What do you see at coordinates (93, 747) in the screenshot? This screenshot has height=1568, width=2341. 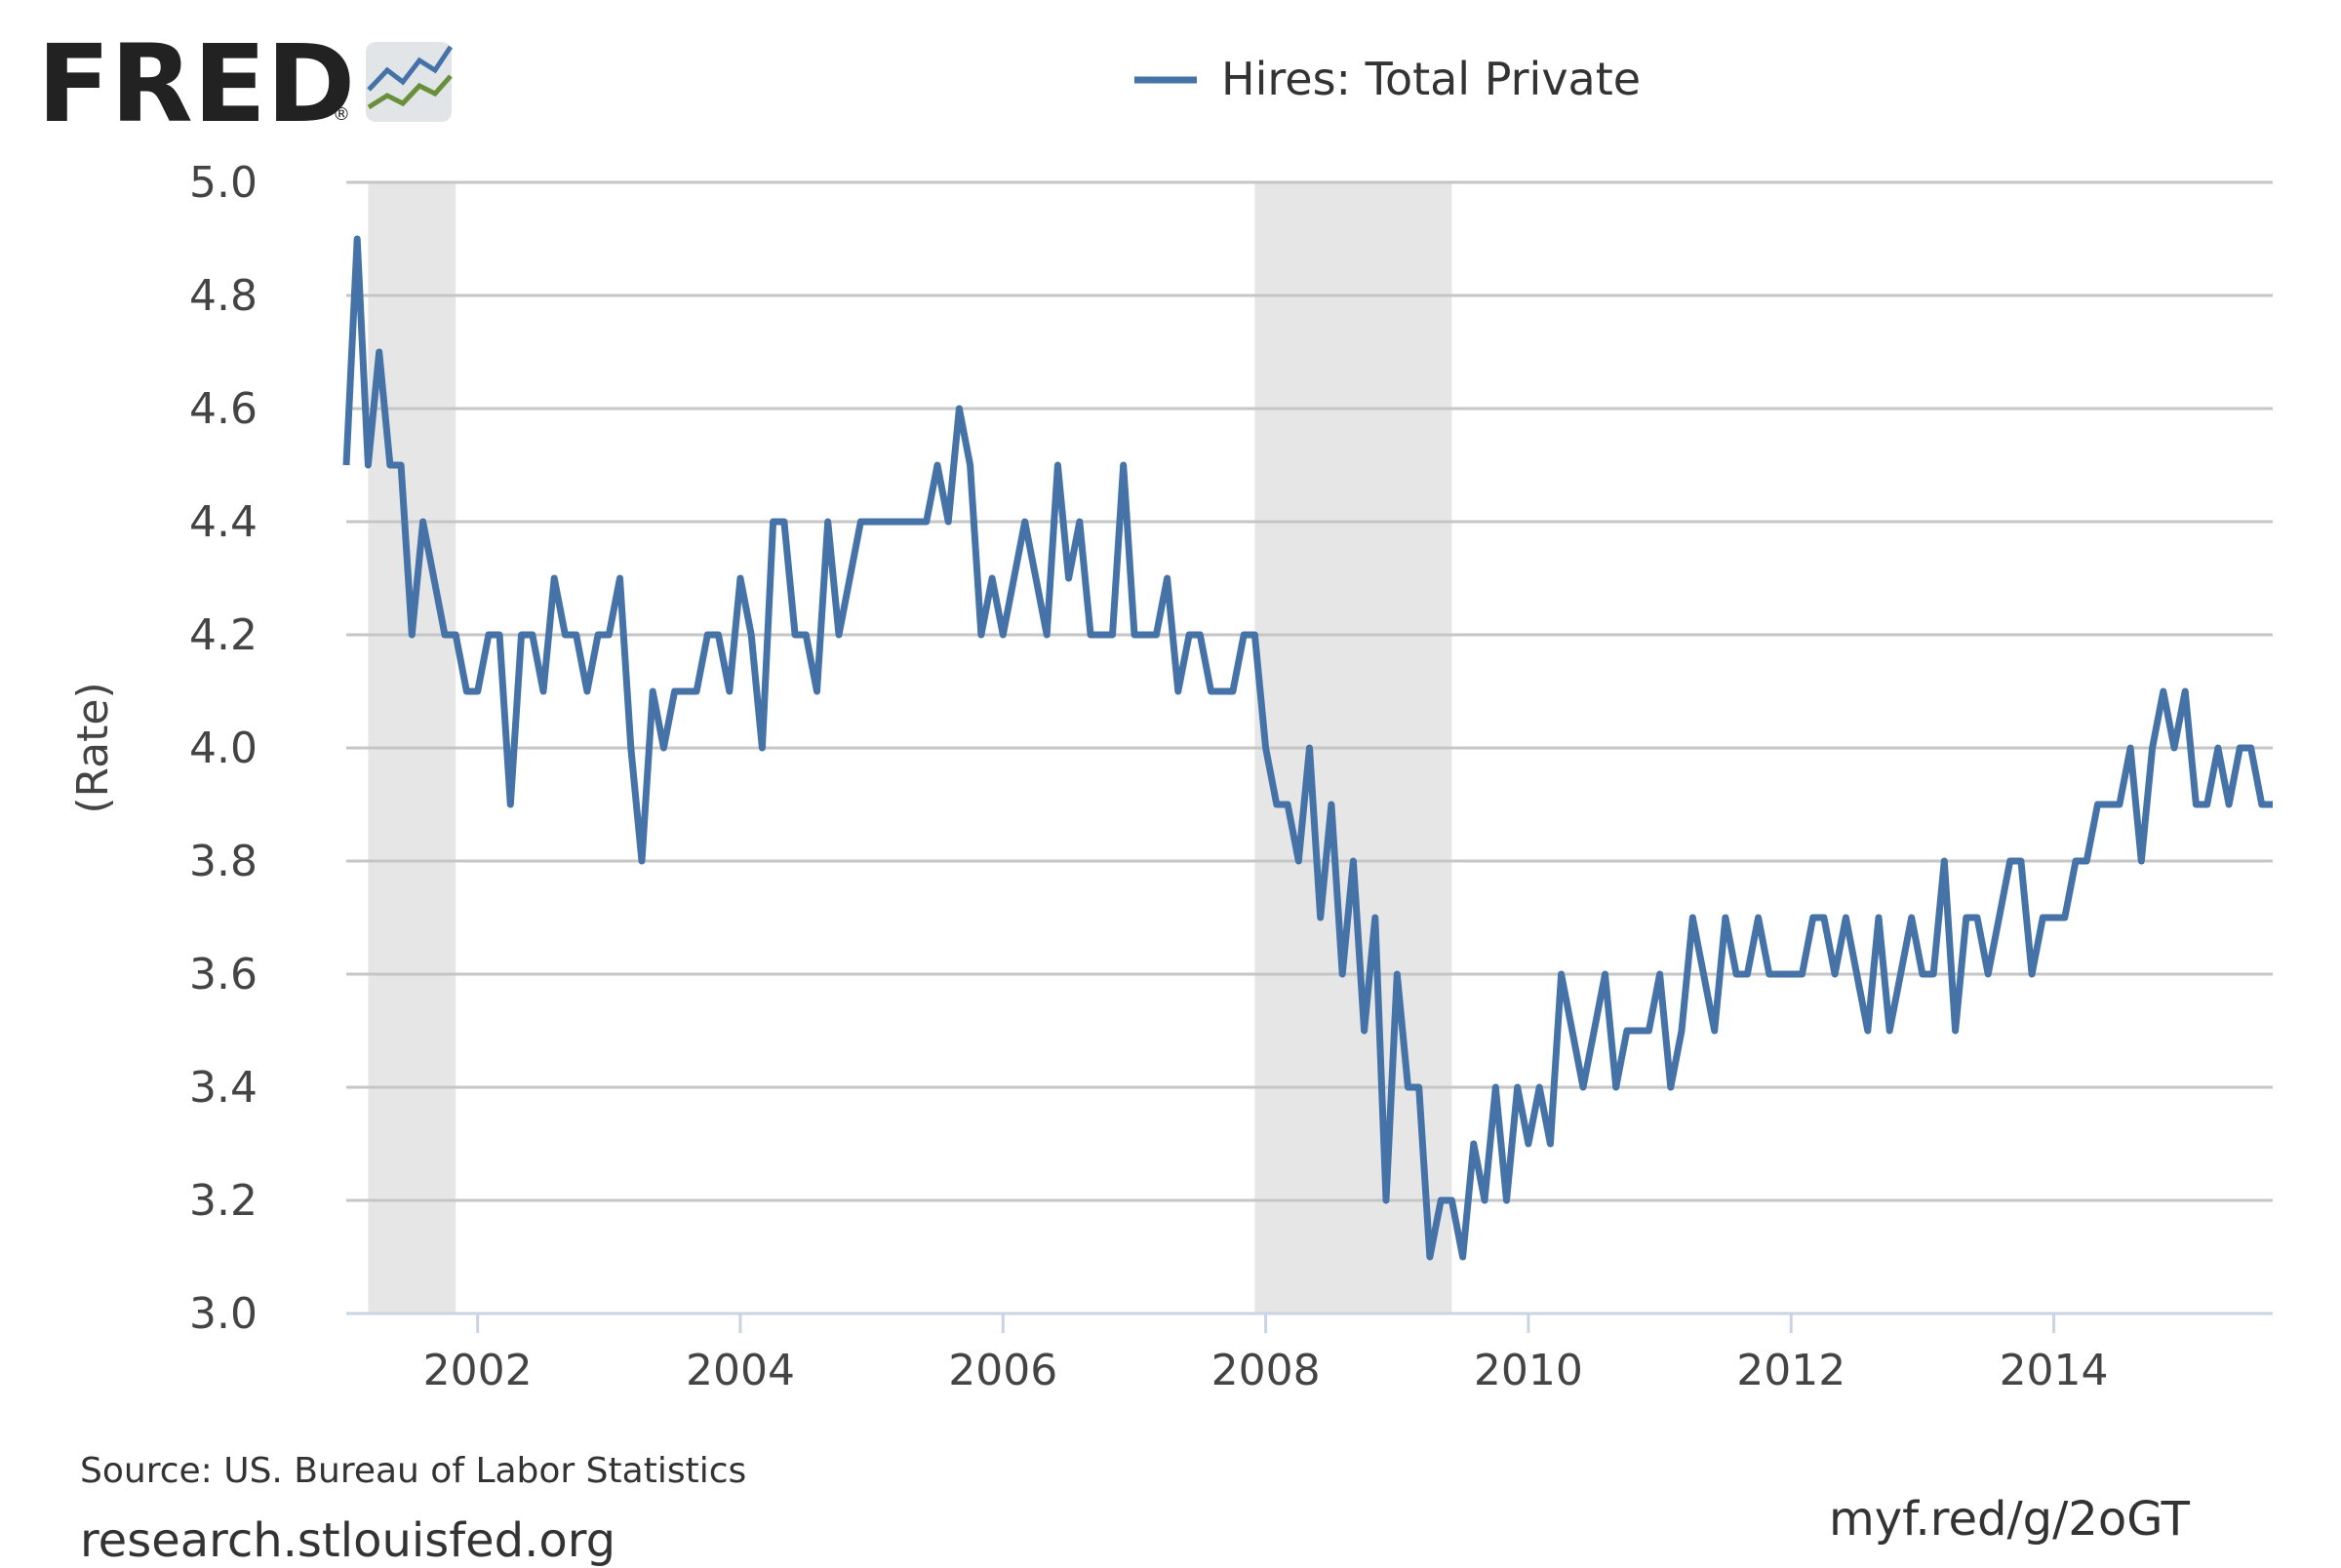 I see `y-axis-label: (Rate)` at bounding box center [93, 747].